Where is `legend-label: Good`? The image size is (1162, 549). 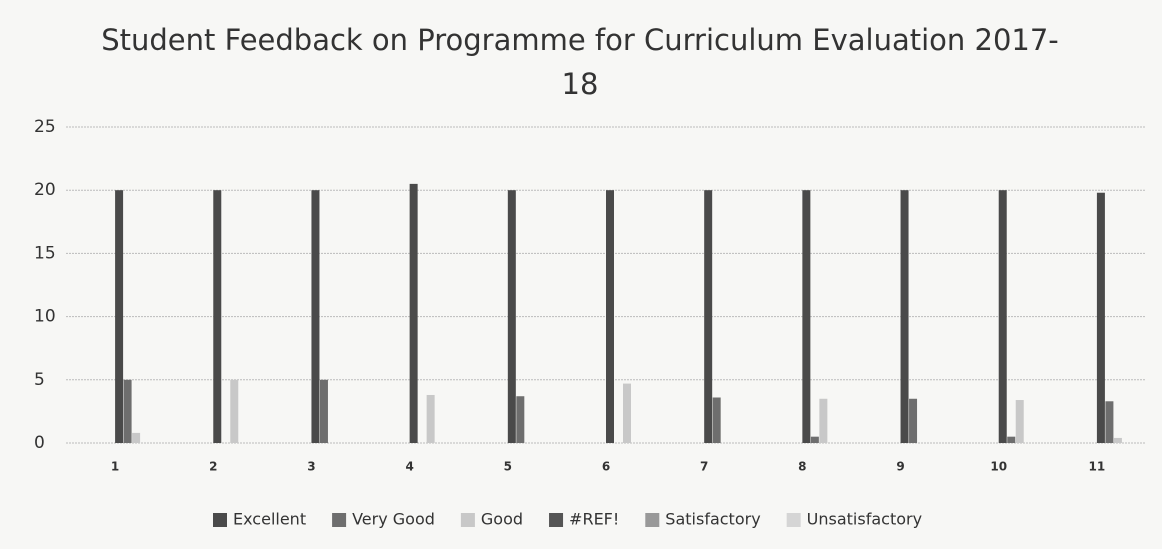
legend-label: Good is located at coordinates (502, 519).